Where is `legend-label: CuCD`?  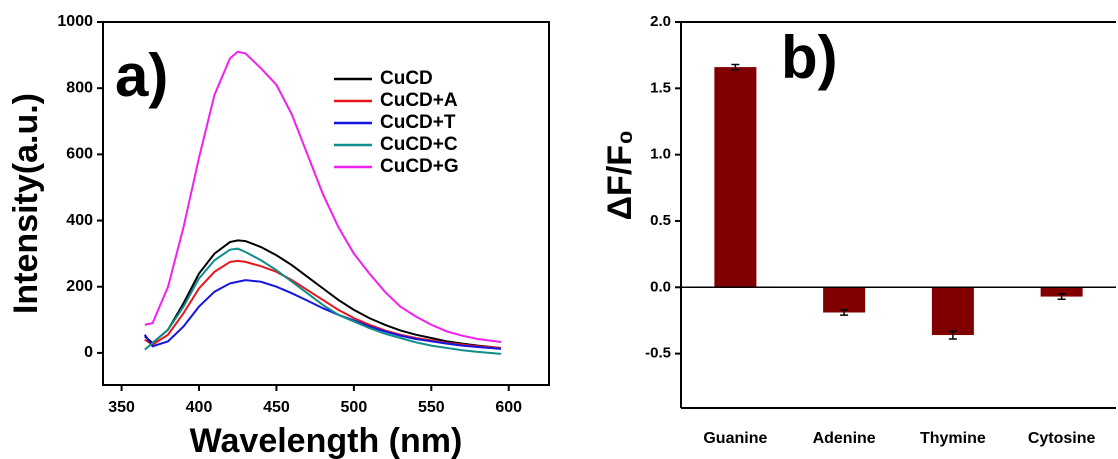 legend-label: CuCD is located at coordinates (406, 78).